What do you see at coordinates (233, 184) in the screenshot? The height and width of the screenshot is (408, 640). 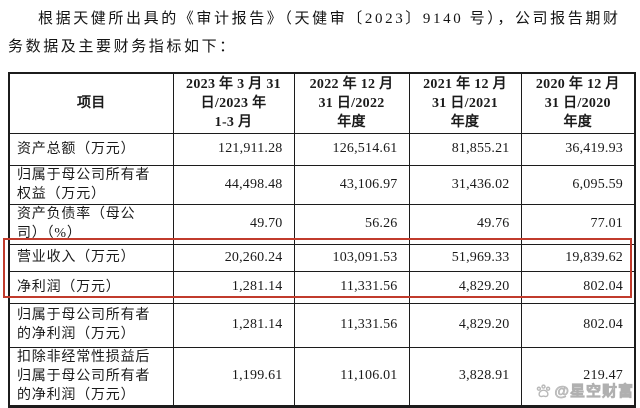 I see `cell-value: 44,498.48` at bounding box center [233, 184].